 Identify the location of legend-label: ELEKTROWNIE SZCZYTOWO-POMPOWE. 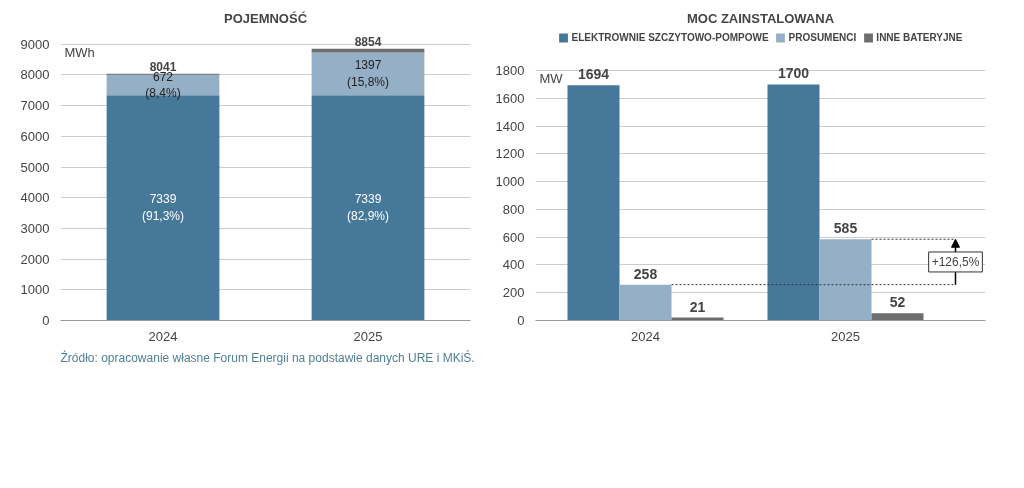
(670, 37).